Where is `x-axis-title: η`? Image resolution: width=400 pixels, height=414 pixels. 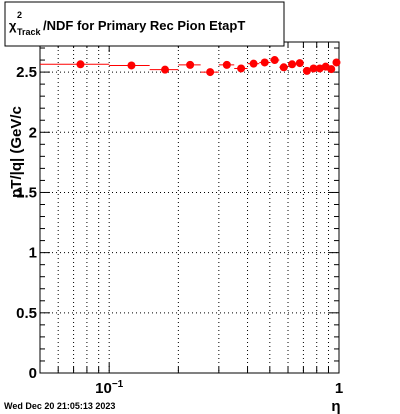 x-axis-title: η is located at coordinates (335, 406).